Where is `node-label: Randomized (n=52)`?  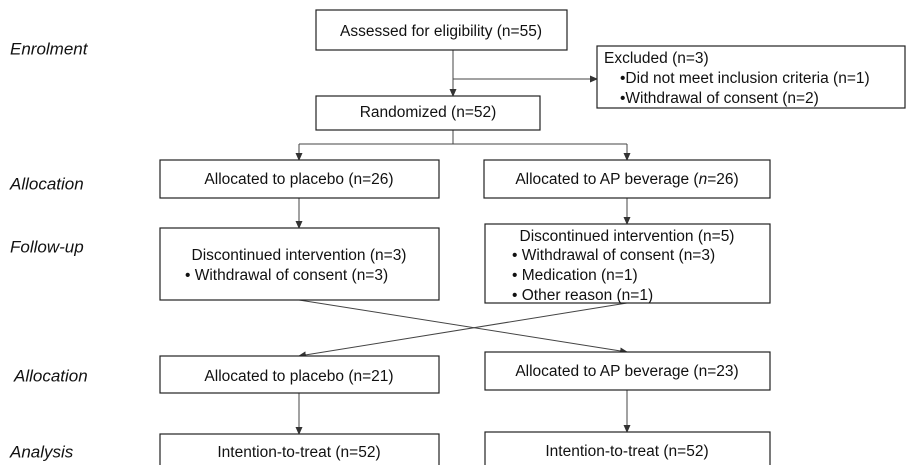
node-label: Randomized (n=52) is located at coordinates (428, 112).